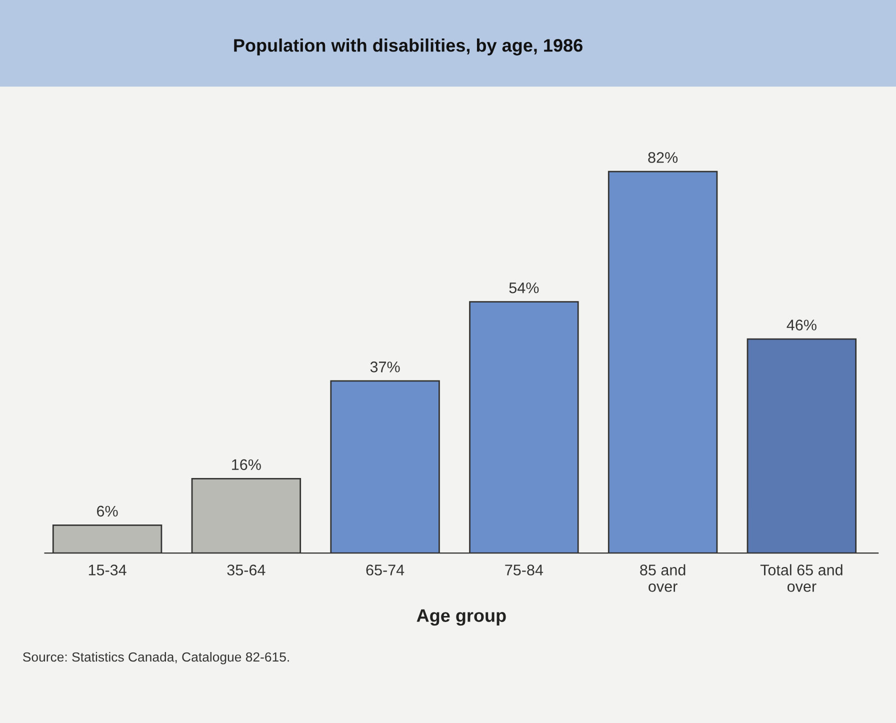  I want to click on x-tick-label: 75-84, so click(524, 570).